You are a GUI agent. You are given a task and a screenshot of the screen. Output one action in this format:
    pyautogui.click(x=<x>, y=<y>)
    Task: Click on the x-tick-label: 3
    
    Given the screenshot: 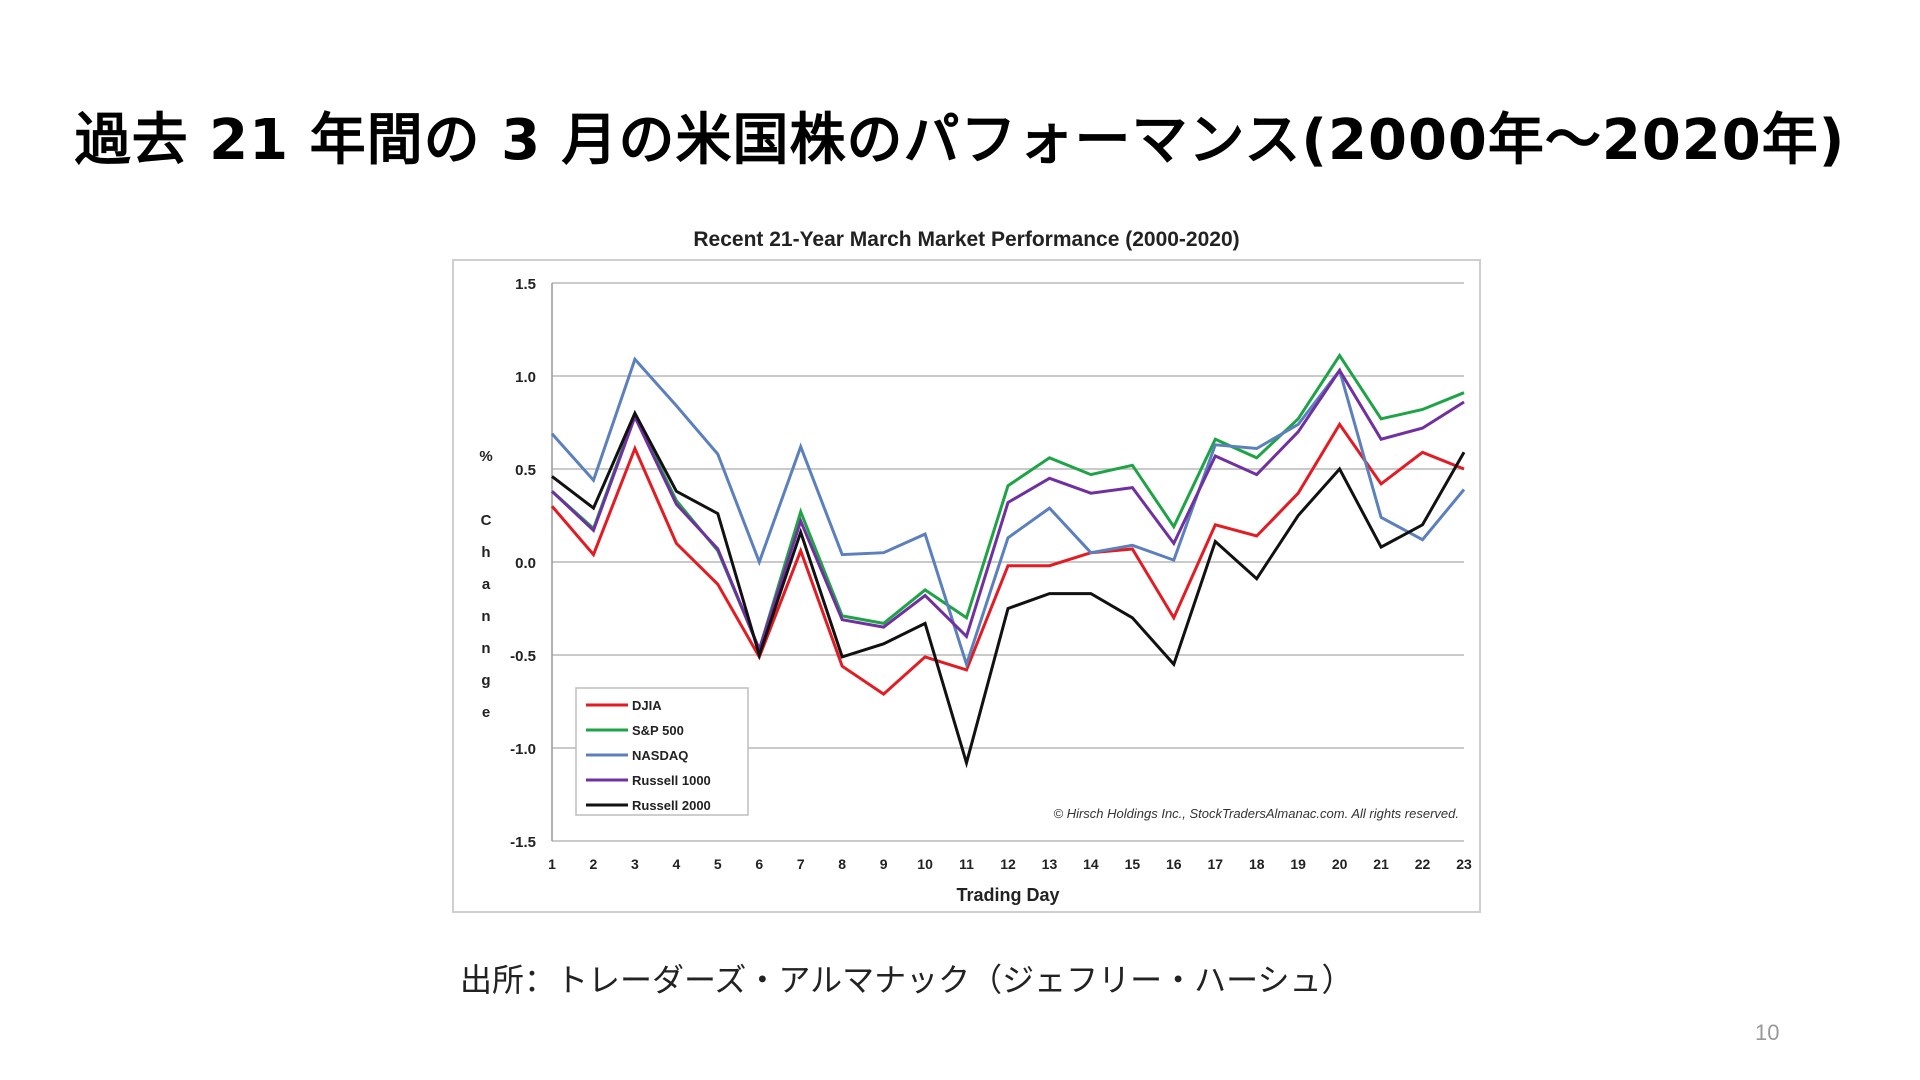 What is the action you would take?
    pyautogui.click(x=635, y=864)
    